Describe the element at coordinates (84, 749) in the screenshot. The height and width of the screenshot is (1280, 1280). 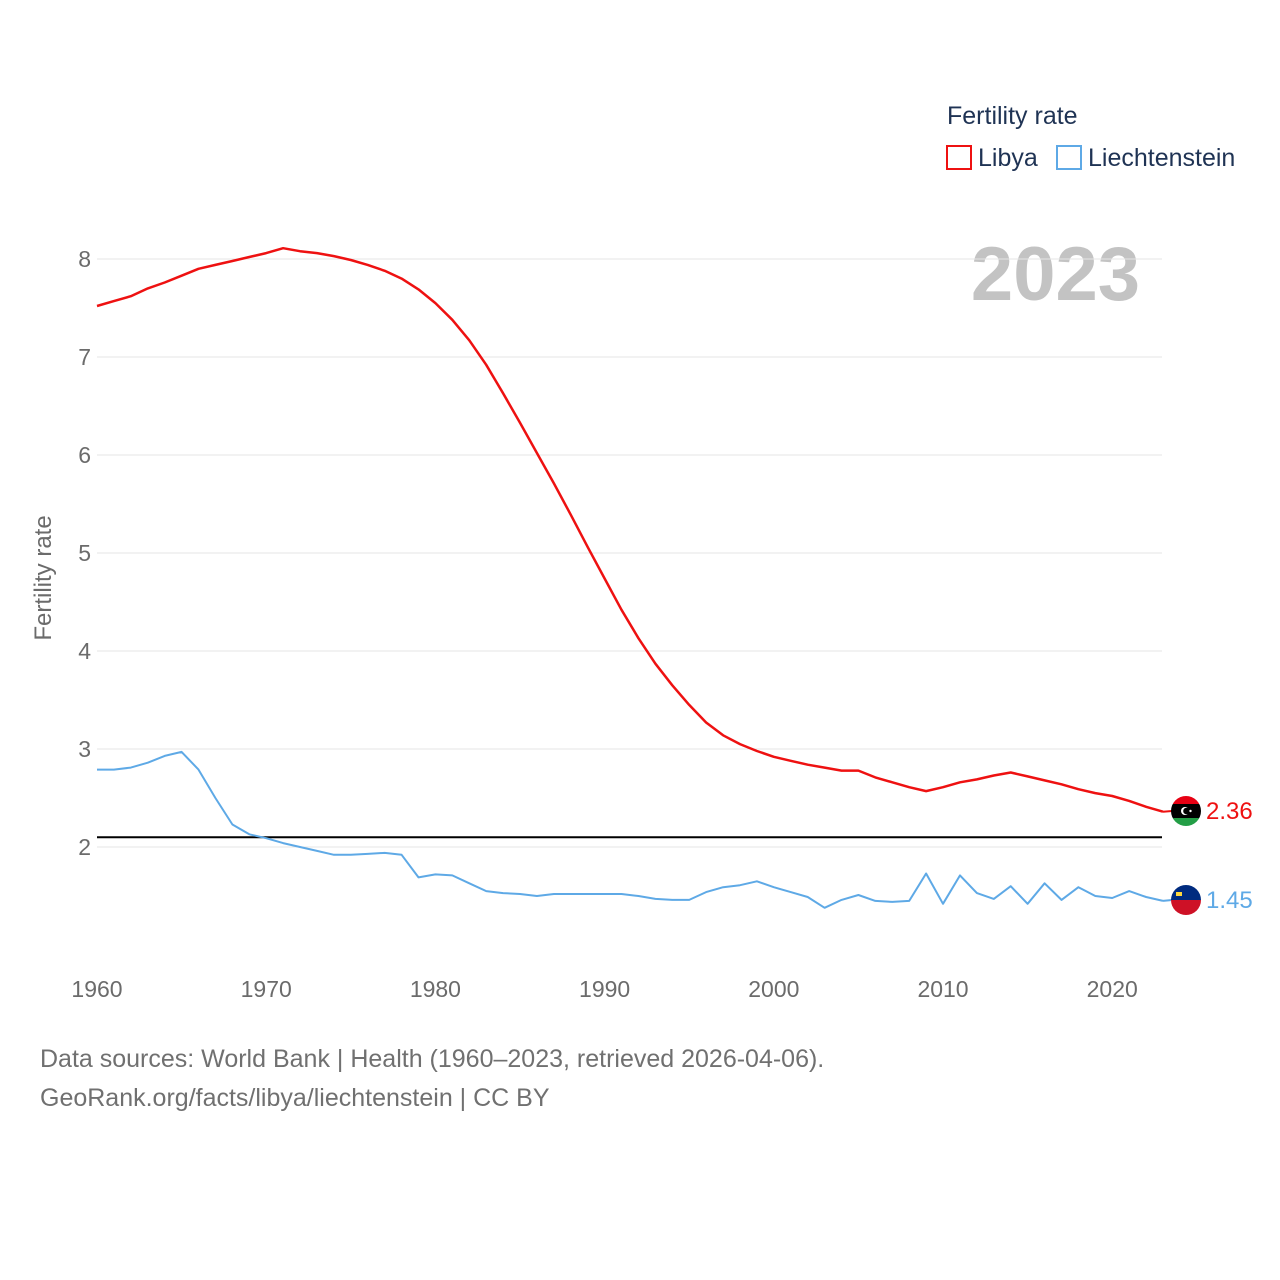
I see `y-tick-3: 3` at that location.